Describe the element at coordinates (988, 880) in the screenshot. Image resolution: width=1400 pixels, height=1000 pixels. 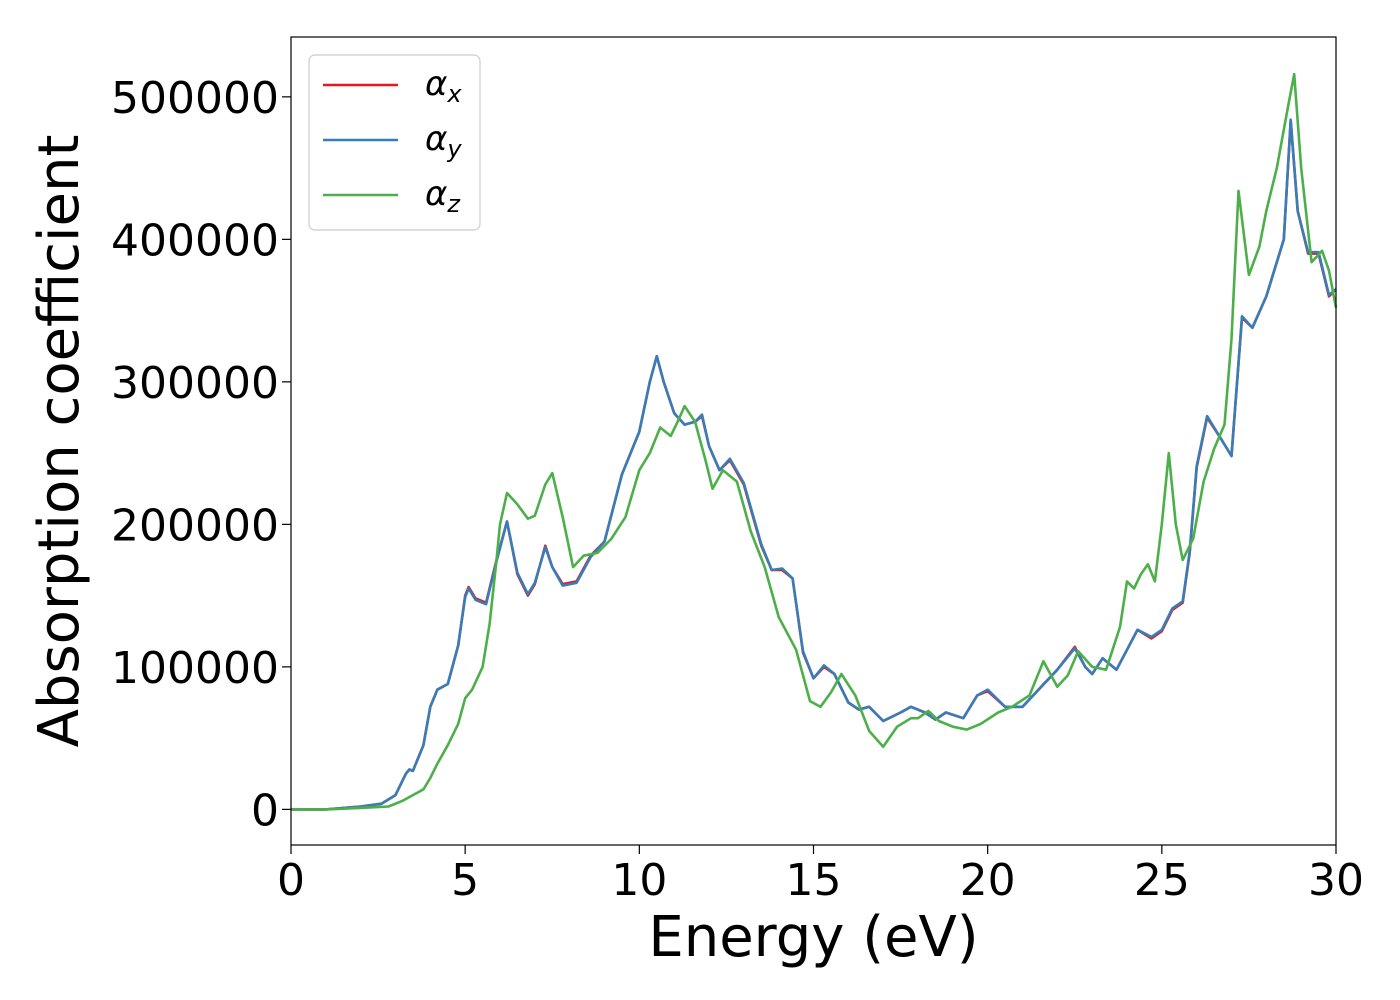
I see `x-tick-label: 20` at that location.